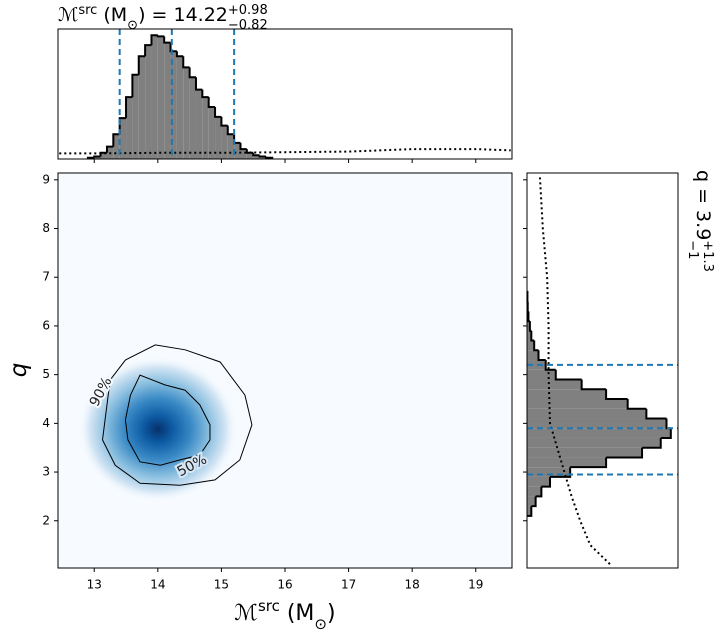 This screenshot has width=726, height=636. What do you see at coordinates (94, 585) in the screenshot?
I see `x-tick-label: 13` at bounding box center [94, 585].